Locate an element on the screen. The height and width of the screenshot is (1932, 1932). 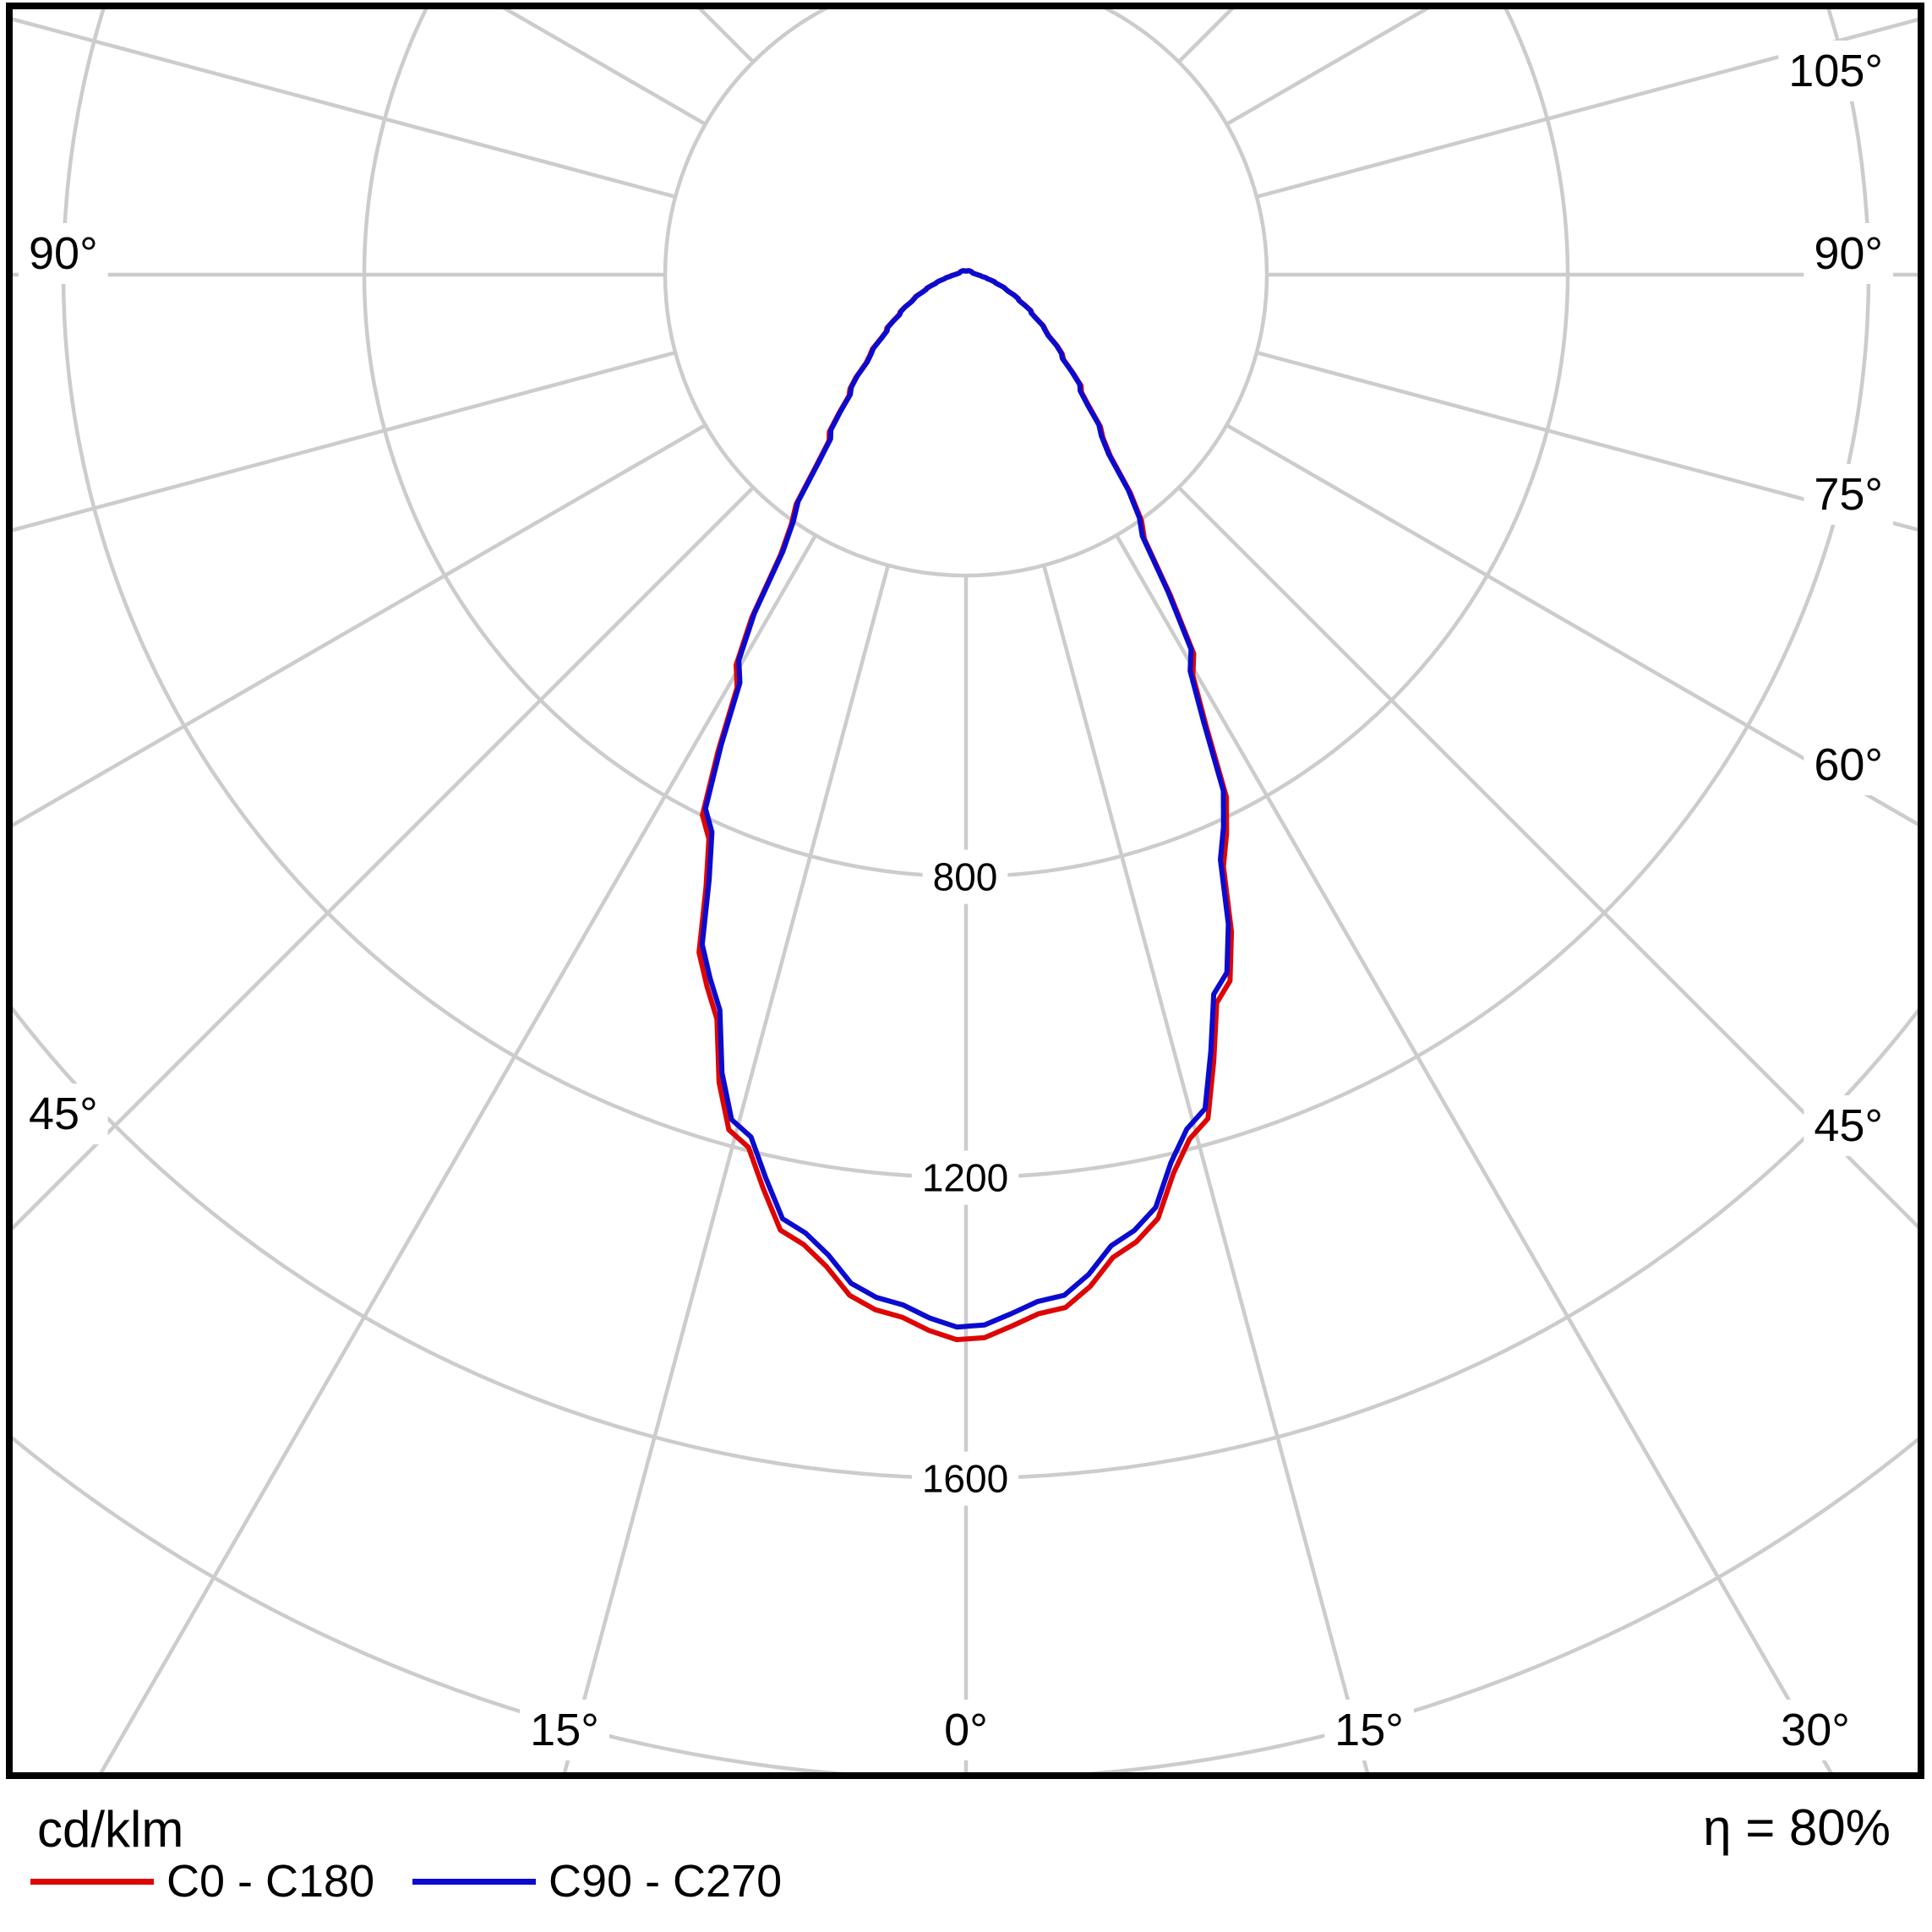
angle-label-left-90: 90° is located at coordinates (63, 253).